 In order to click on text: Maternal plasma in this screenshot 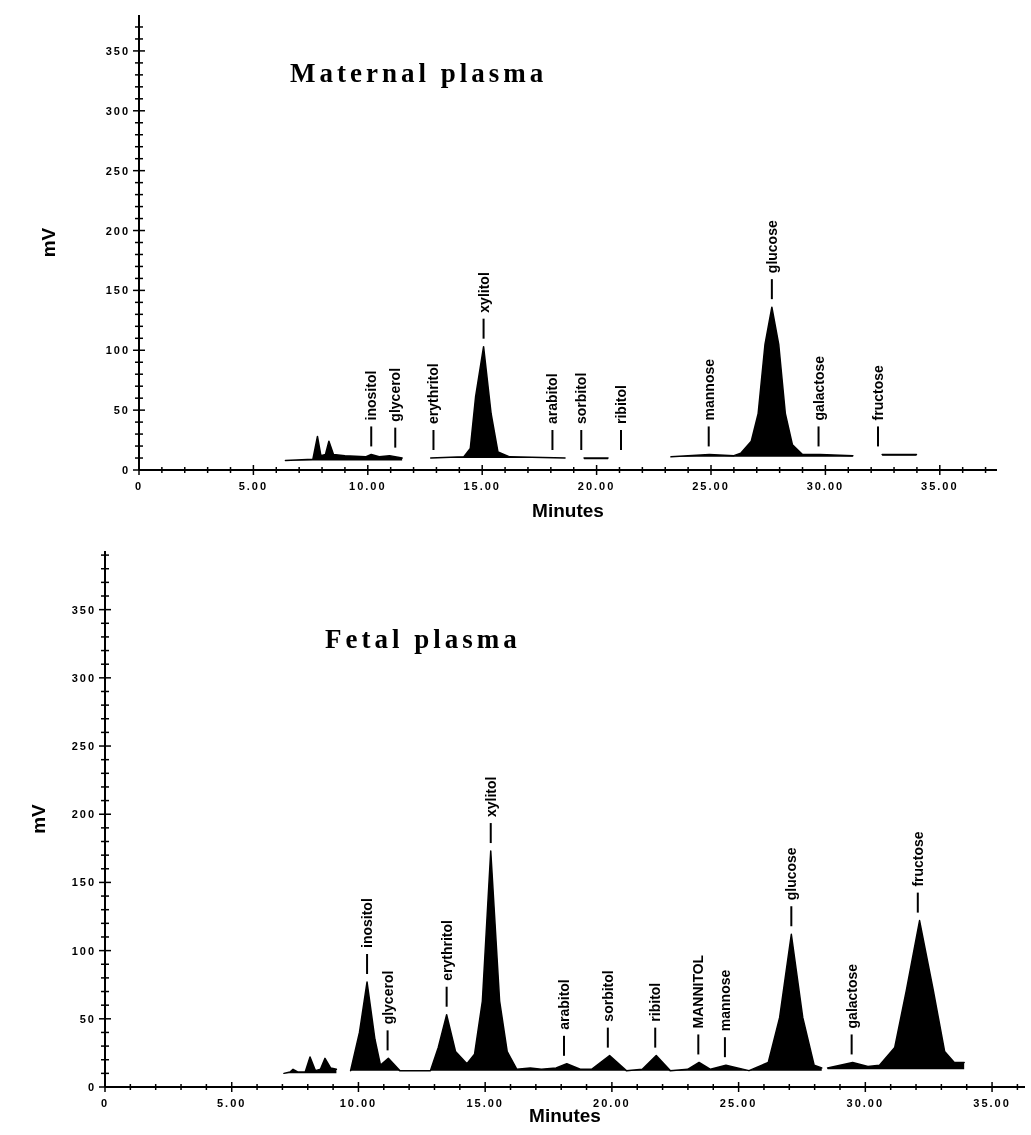, I will do `click(419, 73)`.